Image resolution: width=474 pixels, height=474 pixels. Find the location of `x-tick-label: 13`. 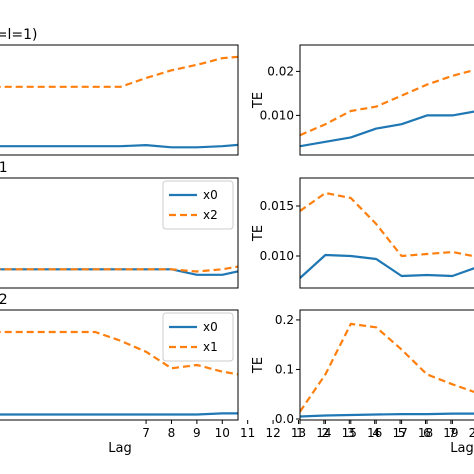

x-tick-label: 13 is located at coordinates (298, 433).